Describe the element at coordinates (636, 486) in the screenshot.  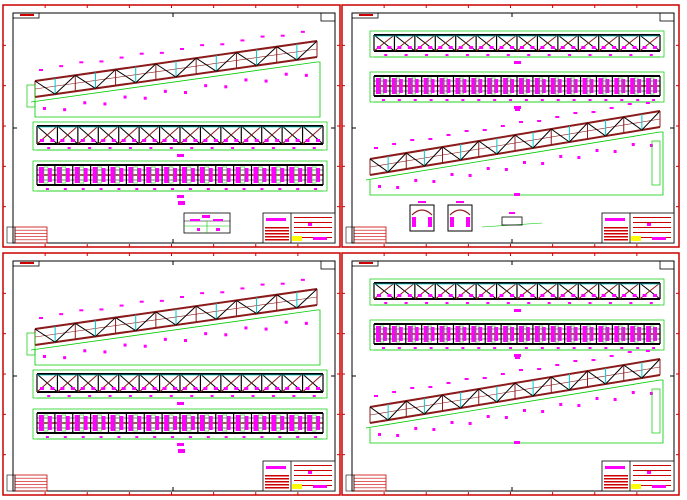
I see `approval-stamp` at that location.